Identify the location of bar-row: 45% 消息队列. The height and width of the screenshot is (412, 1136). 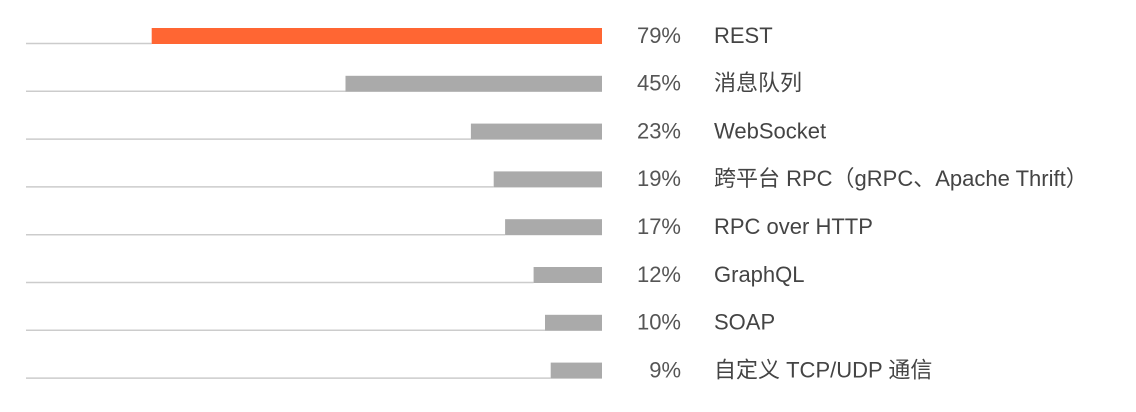
(414, 83).